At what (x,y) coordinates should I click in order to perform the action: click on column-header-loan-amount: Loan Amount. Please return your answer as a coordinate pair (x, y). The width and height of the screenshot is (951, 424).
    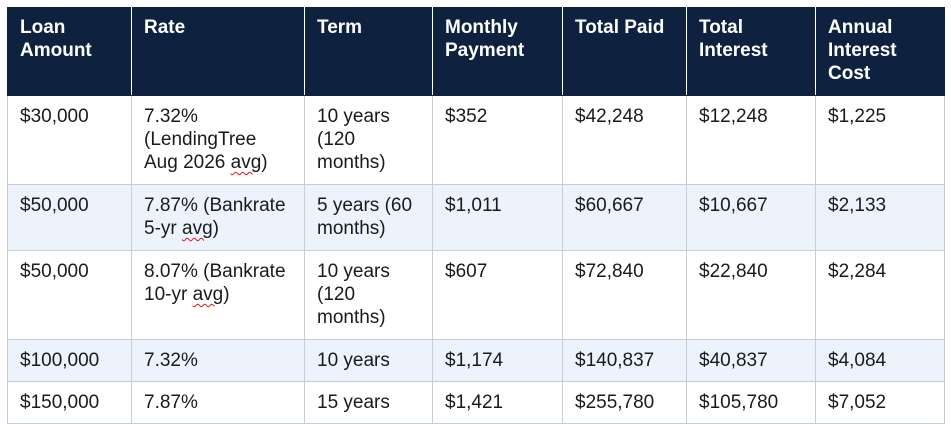
    Looking at the image, I should click on (69, 51).